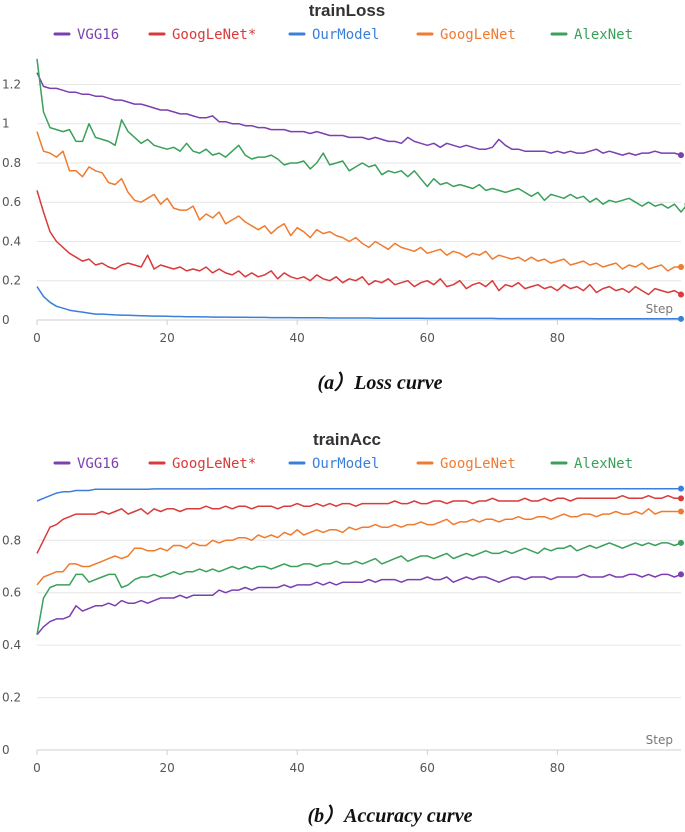 The image size is (685, 832). What do you see at coordinates (6, 124) in the screenshot?
I see `y-tick-label: 1` at bounding box center [6, 124].